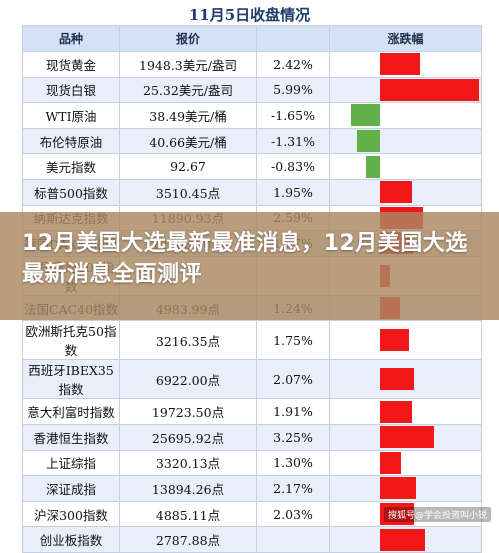 The image size is (499, 553). I want to click on instrument-price: 19723.50点, so click(188, 411).